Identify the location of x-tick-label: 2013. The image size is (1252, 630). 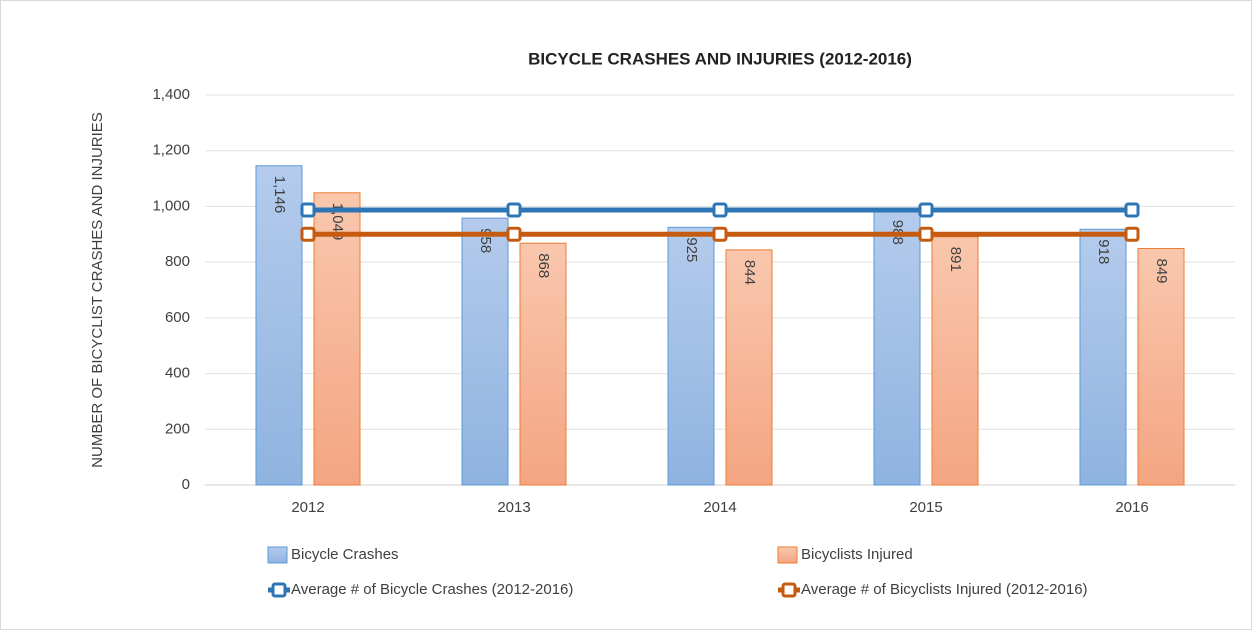
(513, 507).